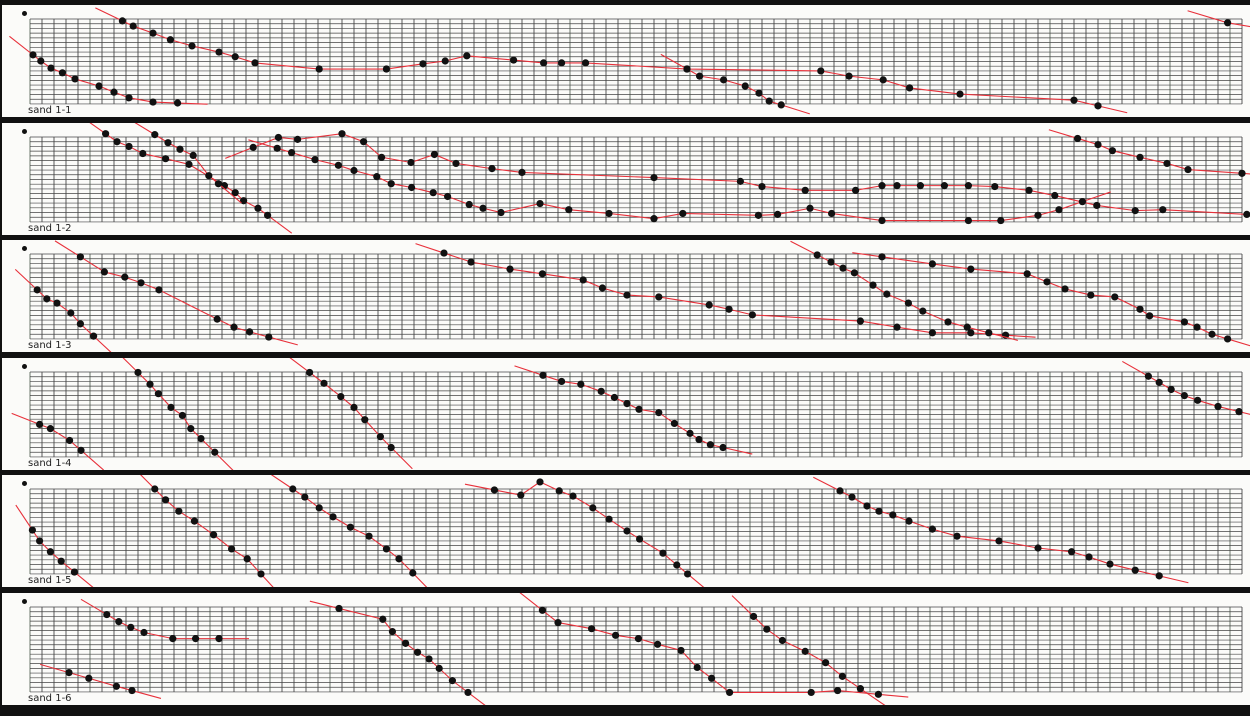 This screenshot has height=716, width=1250. I want to click on strip-plot, so click(629, 61).